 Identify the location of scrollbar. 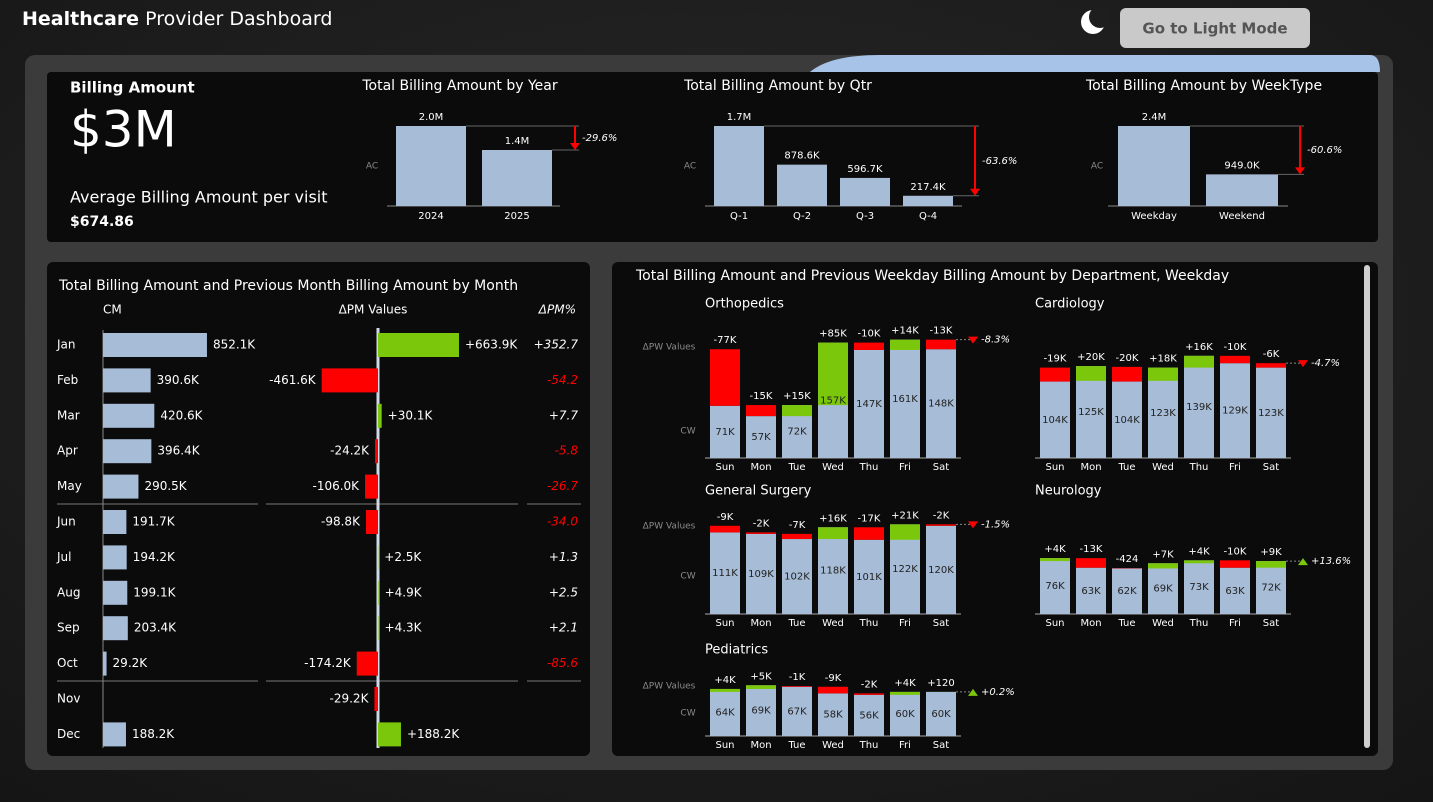
(1367, 506).